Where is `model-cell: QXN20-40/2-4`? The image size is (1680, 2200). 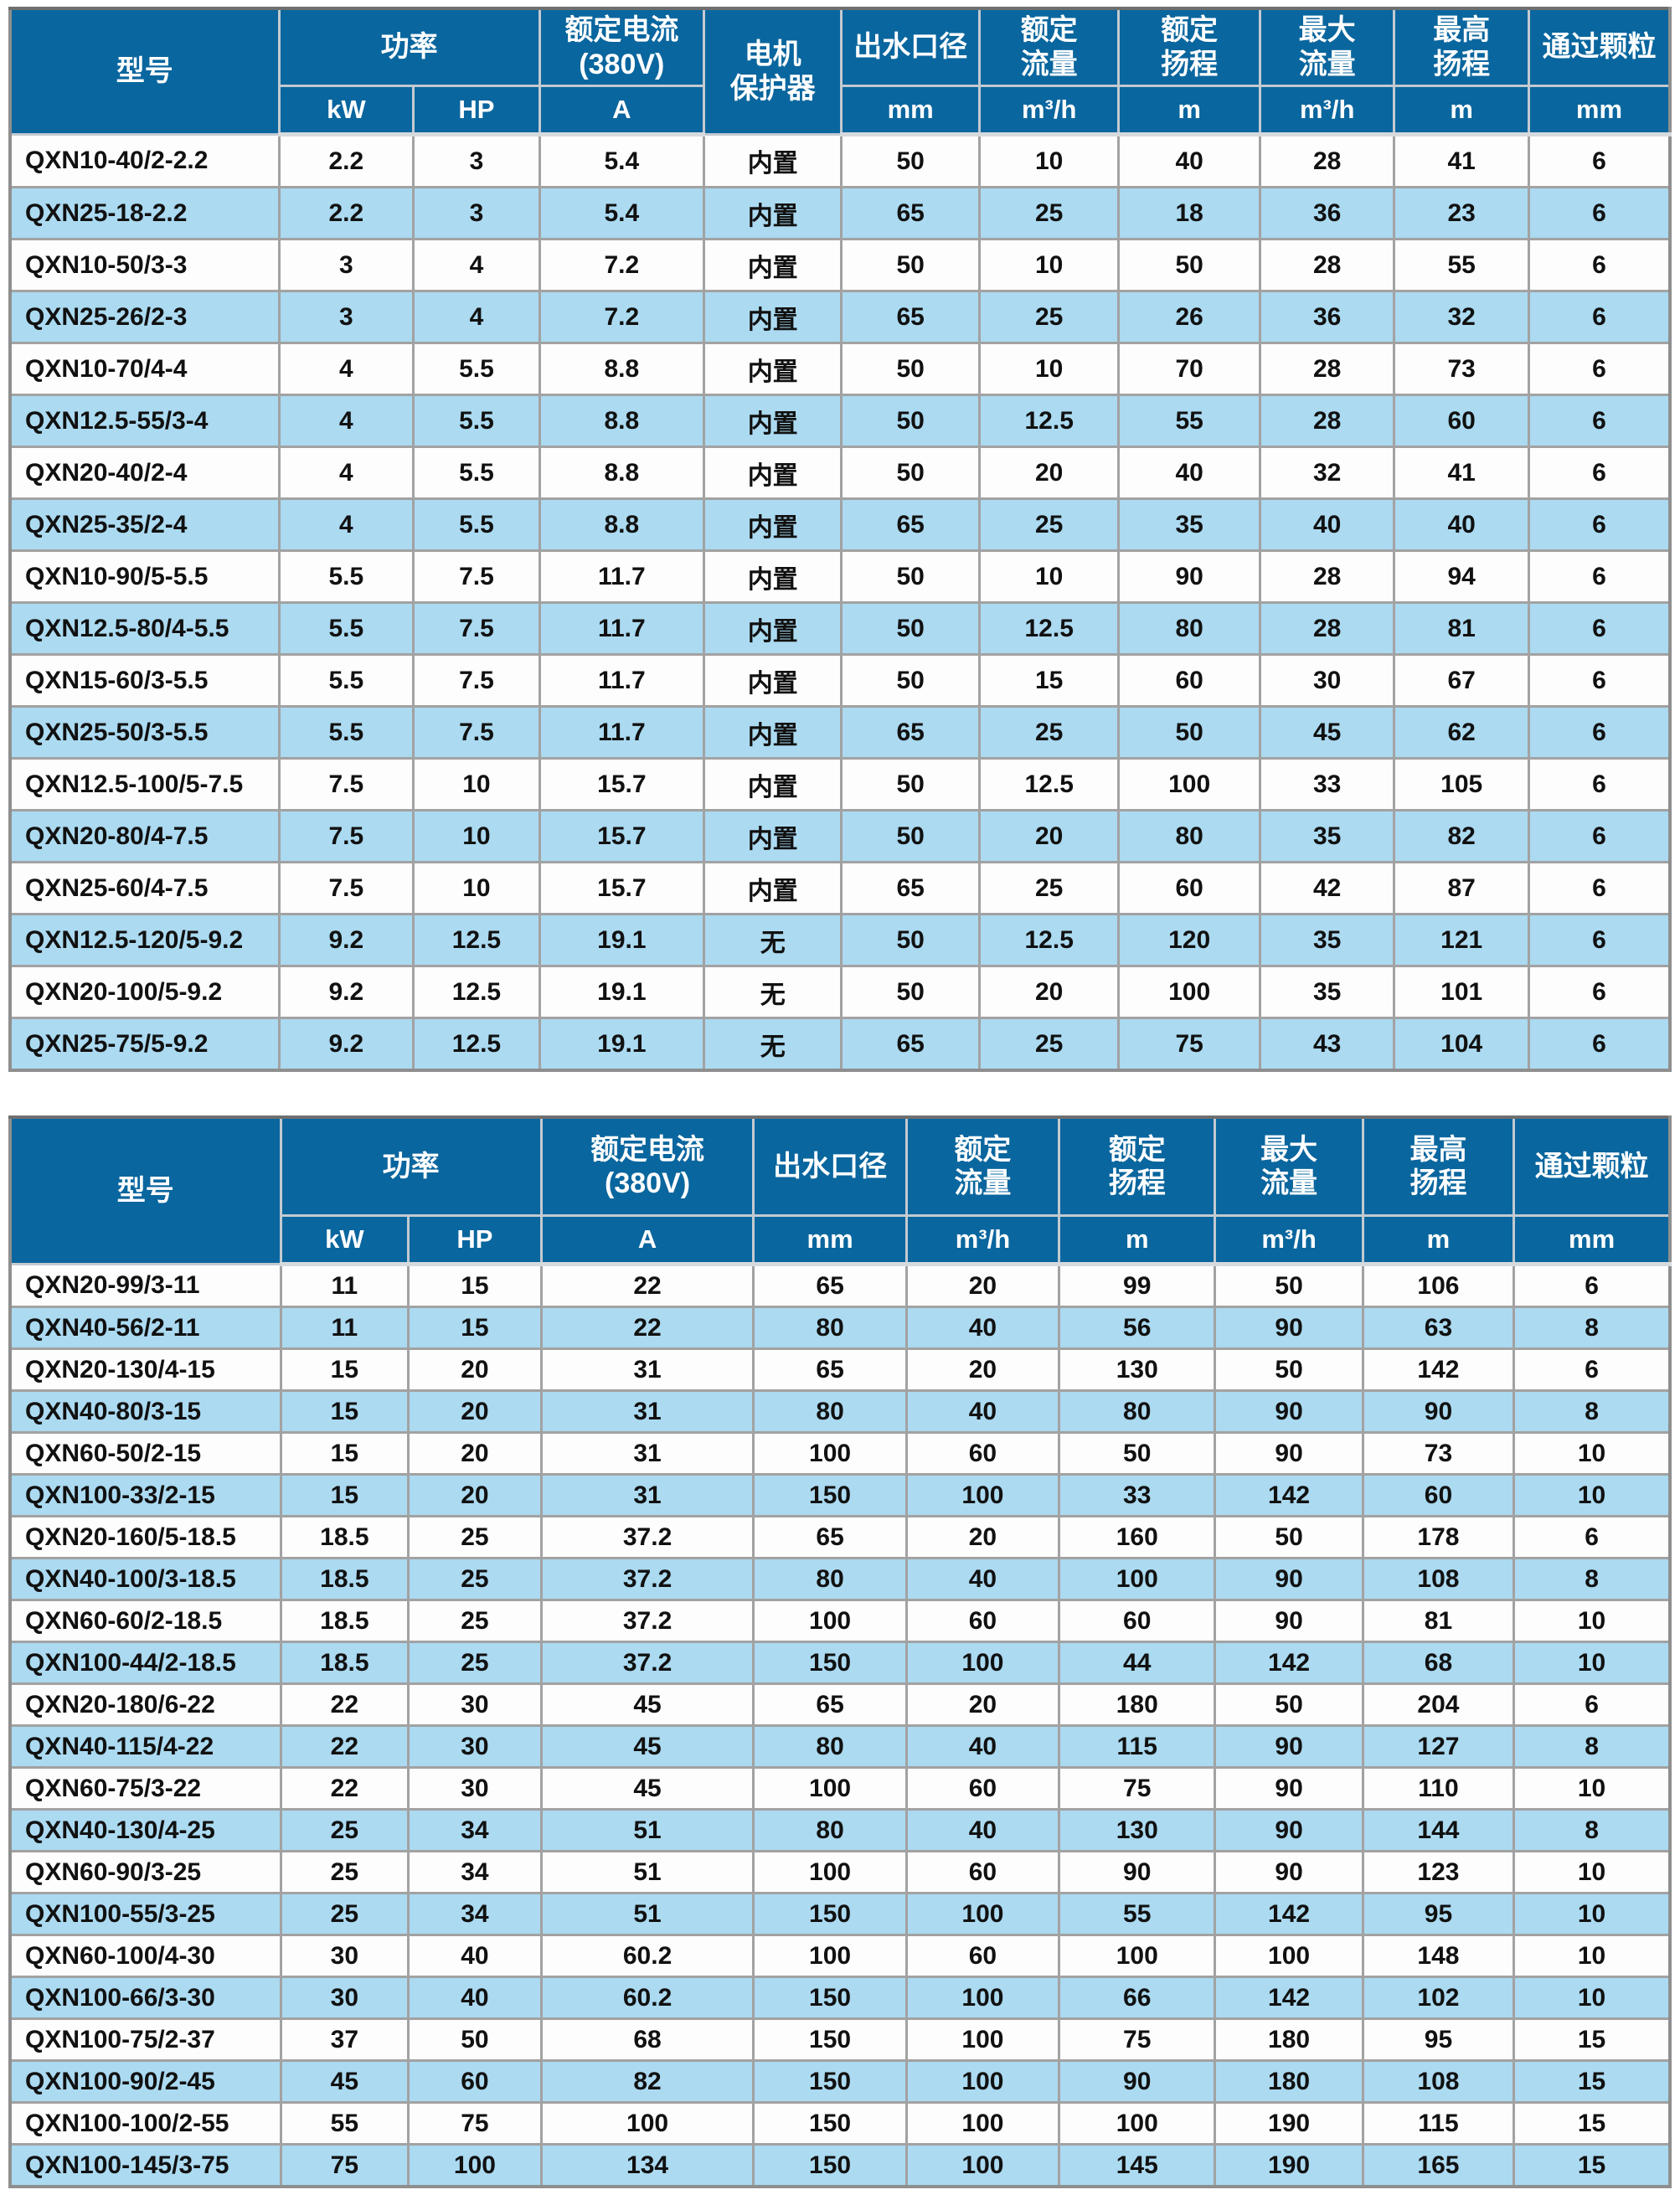
model-cell: QXN20-40/2-4 is located at coordinates (144, 473).